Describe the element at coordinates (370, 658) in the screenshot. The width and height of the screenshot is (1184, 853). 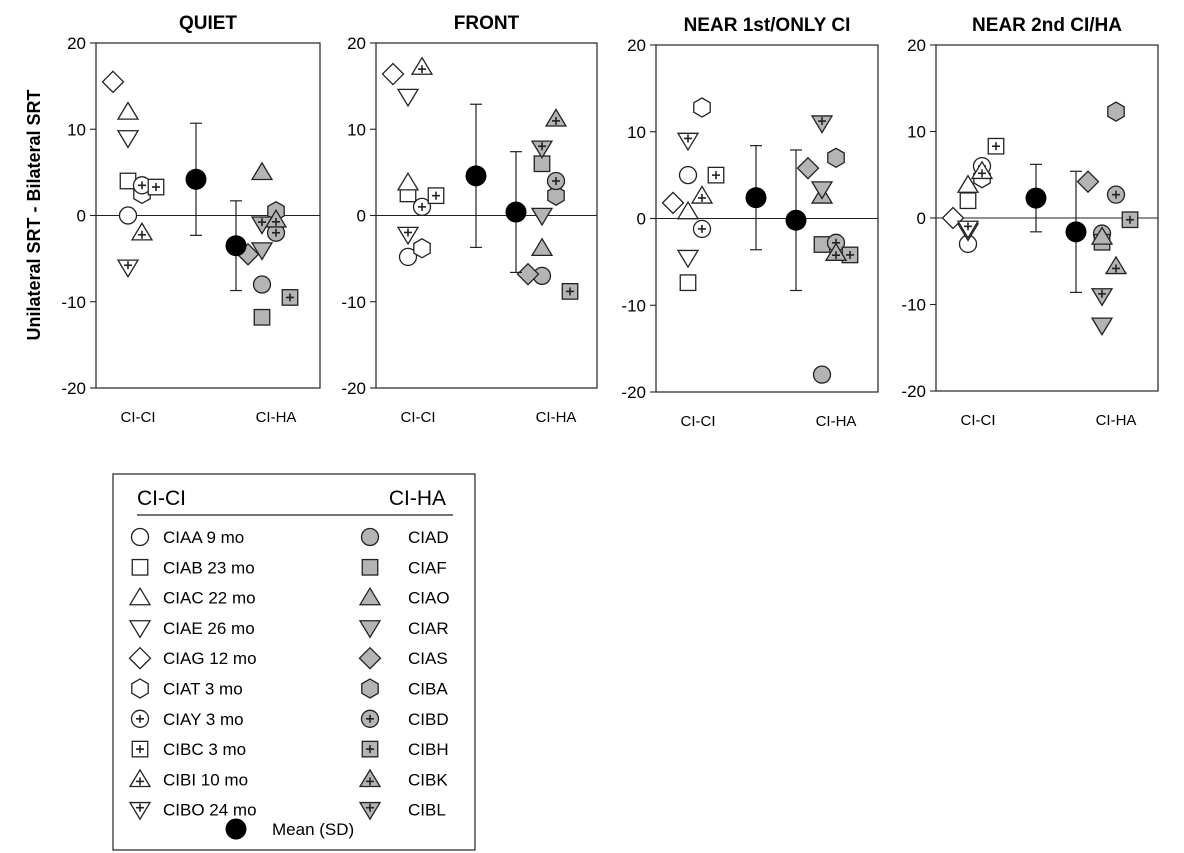
I see `legend-marker-cias` at that location.